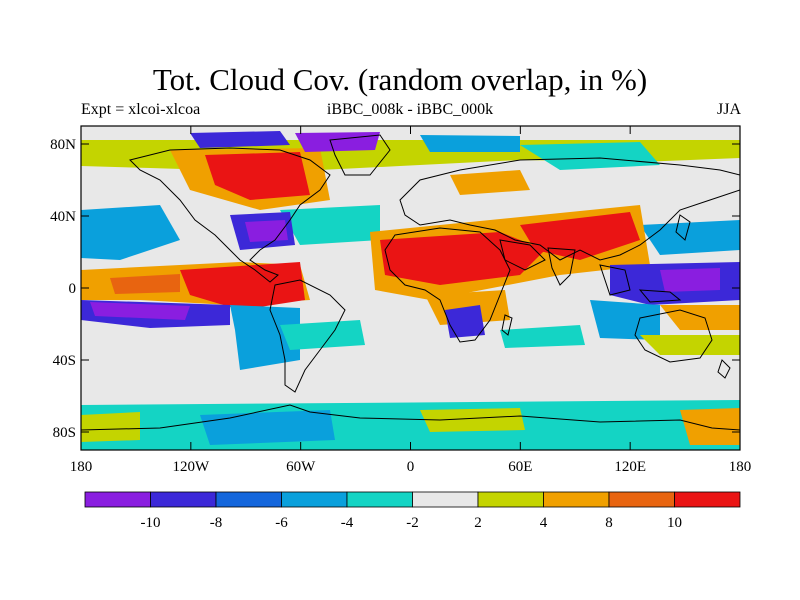 This screenshot has height=600, width=800. Describe the element at coordinates (520, 467) in the screenshot. I see `x-tick-label: 60E` at that location.